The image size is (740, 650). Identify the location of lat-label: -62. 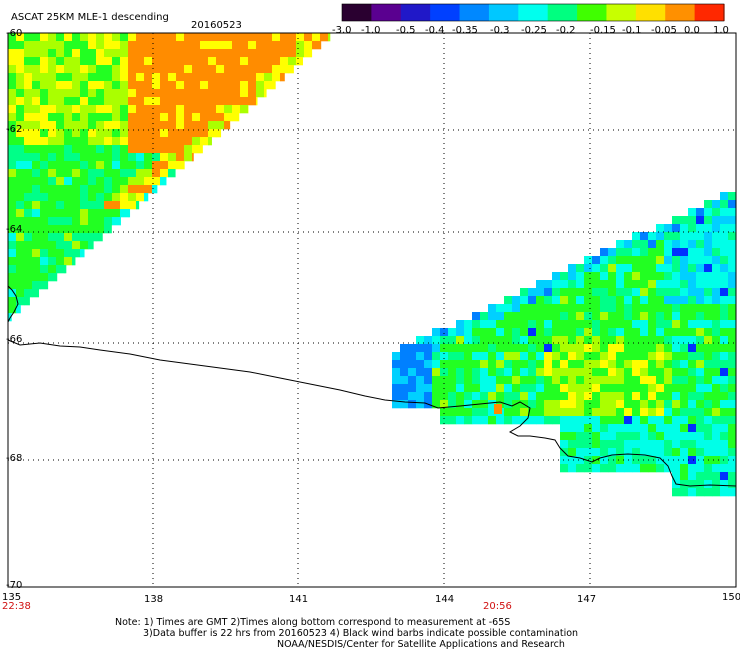
(14, 129).